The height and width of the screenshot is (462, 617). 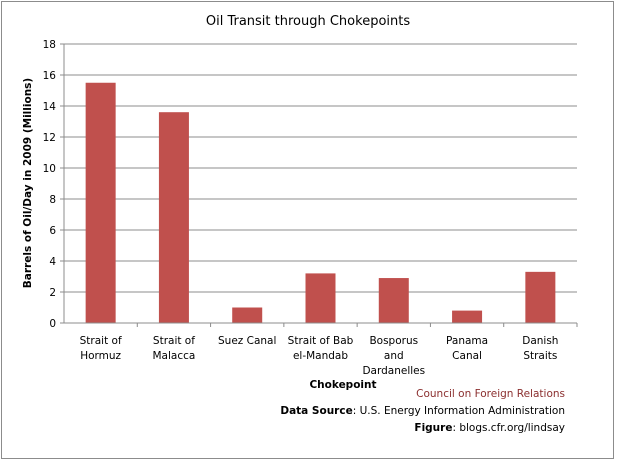 What do you see at coordinates (320, 356) in the screenshot?
I see `x-tick-label: el-Mandab` at bounding box center [320, 356].